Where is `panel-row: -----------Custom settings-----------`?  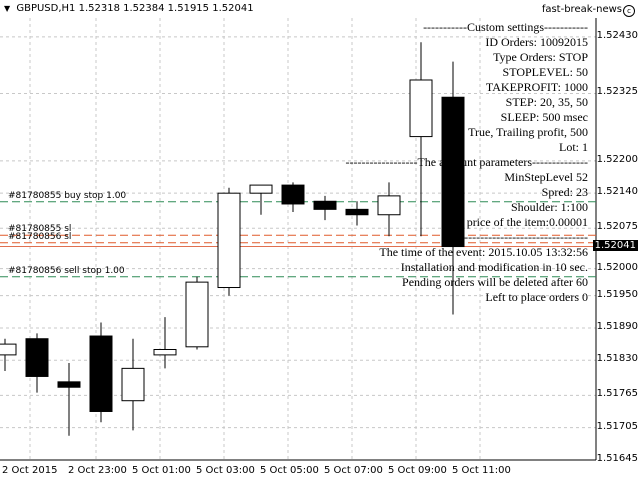
panel-row: -----------Custom settings----------- is located at coordinates (505, 27).